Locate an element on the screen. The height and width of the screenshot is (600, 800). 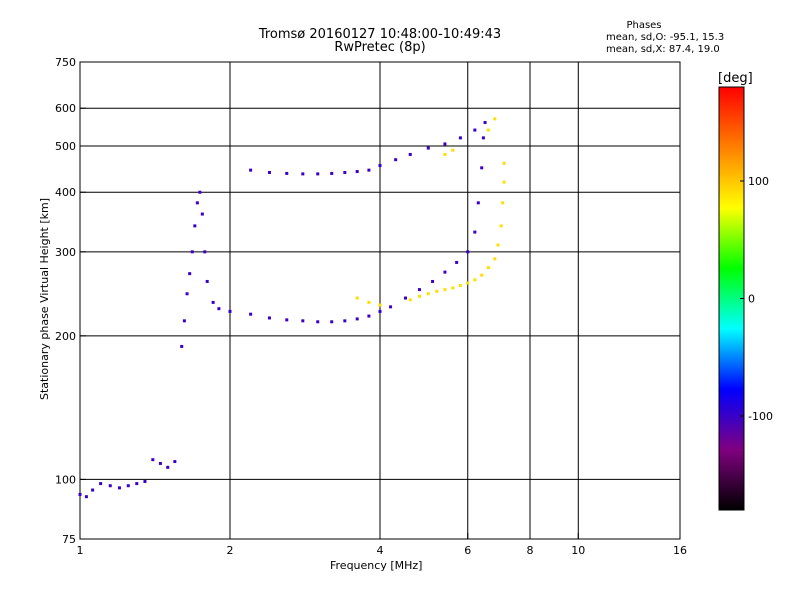
chart-subtitle: RwPretec (8p) is located at coordinates (380, 47).